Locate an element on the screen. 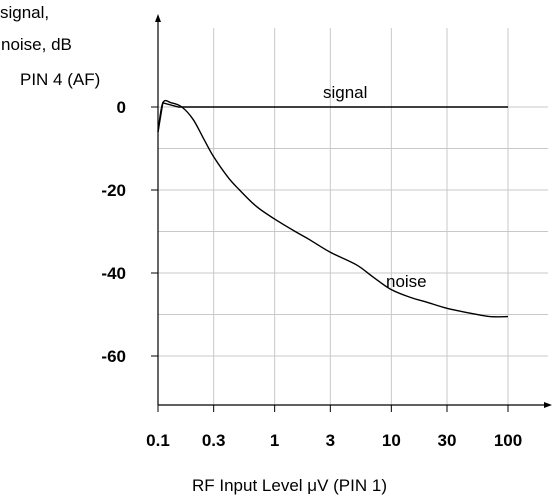 The width and height of the screenshot is (557, 499). y-tick-label: -60 is located at coordinates (113, 356).